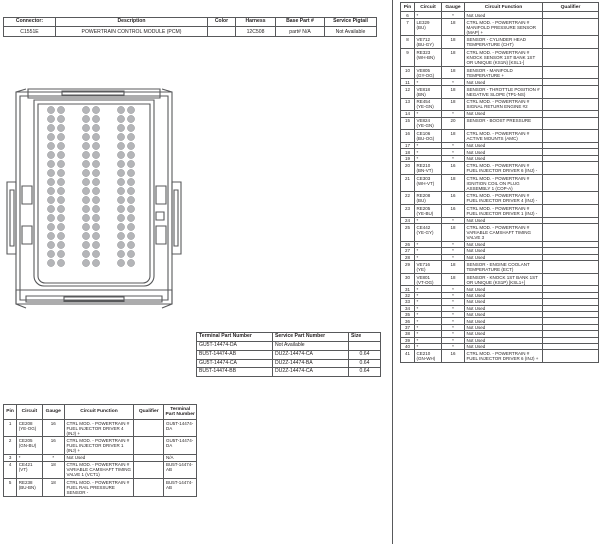 This screenshot has height=544, width=600. What do you see at coordinates (407, 104) in the screenshot?
I see `cell-pin: 13` at bounding box center [407, 104].